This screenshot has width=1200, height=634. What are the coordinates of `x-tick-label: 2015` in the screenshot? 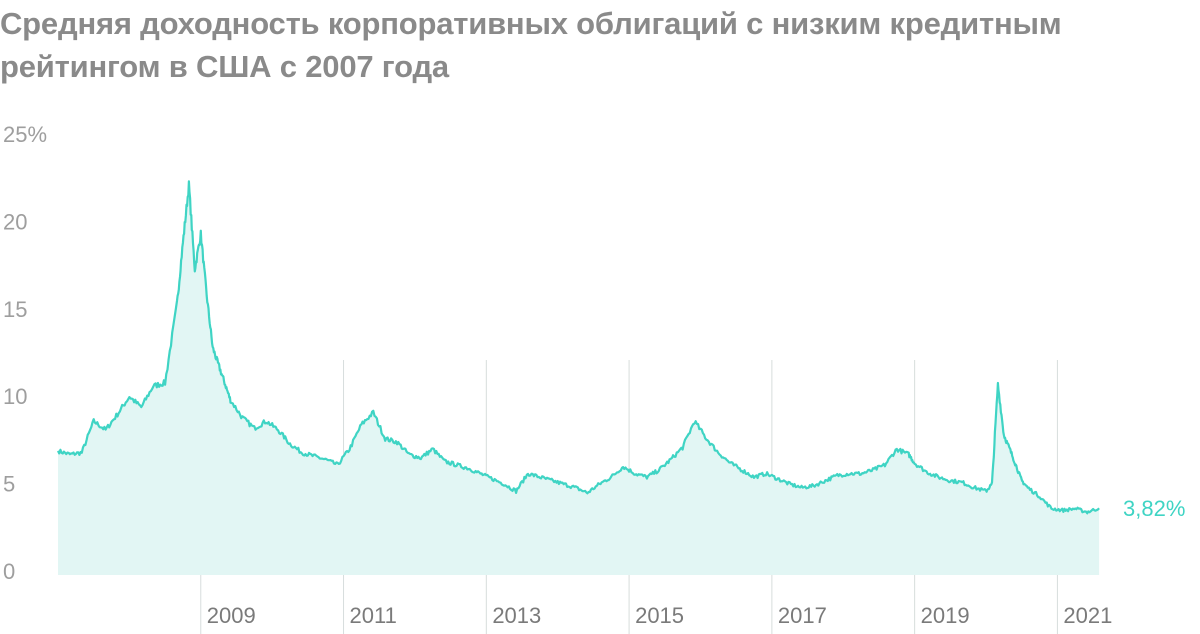 It's located at (659, 615).